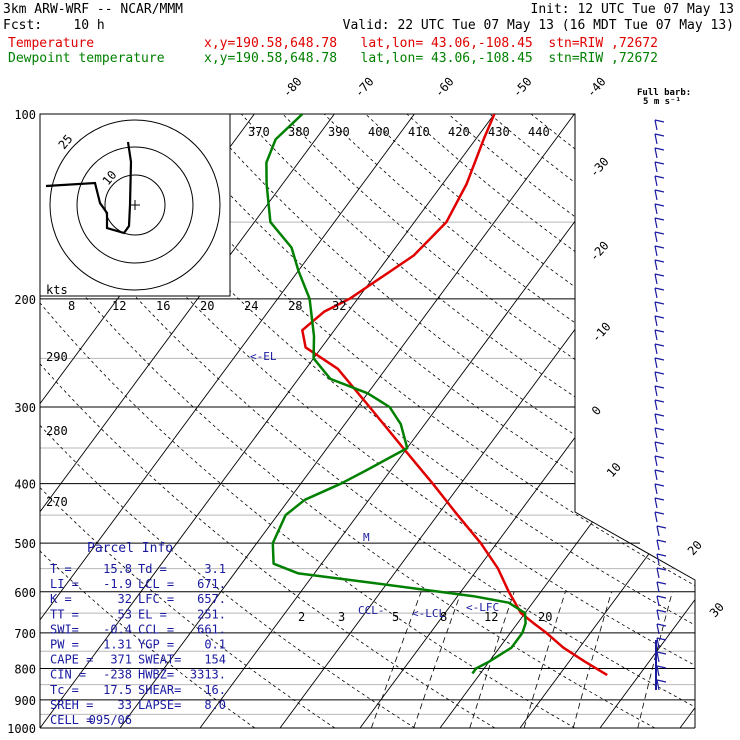 The height and width of the screenshot is (740, 740). I want to click on parcel-value: -238, so click(117, 675).